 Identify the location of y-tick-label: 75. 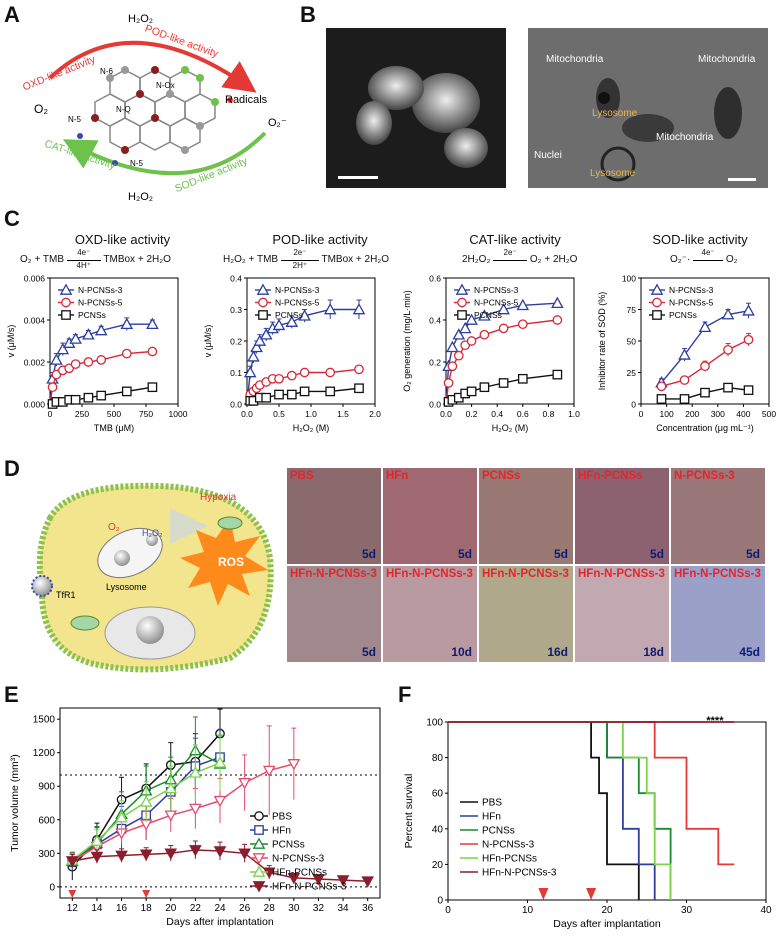
(632, 310).